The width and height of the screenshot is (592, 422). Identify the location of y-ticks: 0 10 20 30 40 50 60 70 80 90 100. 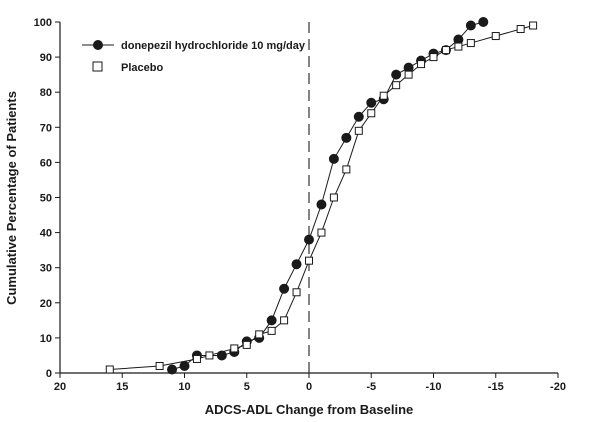
(47, 198).